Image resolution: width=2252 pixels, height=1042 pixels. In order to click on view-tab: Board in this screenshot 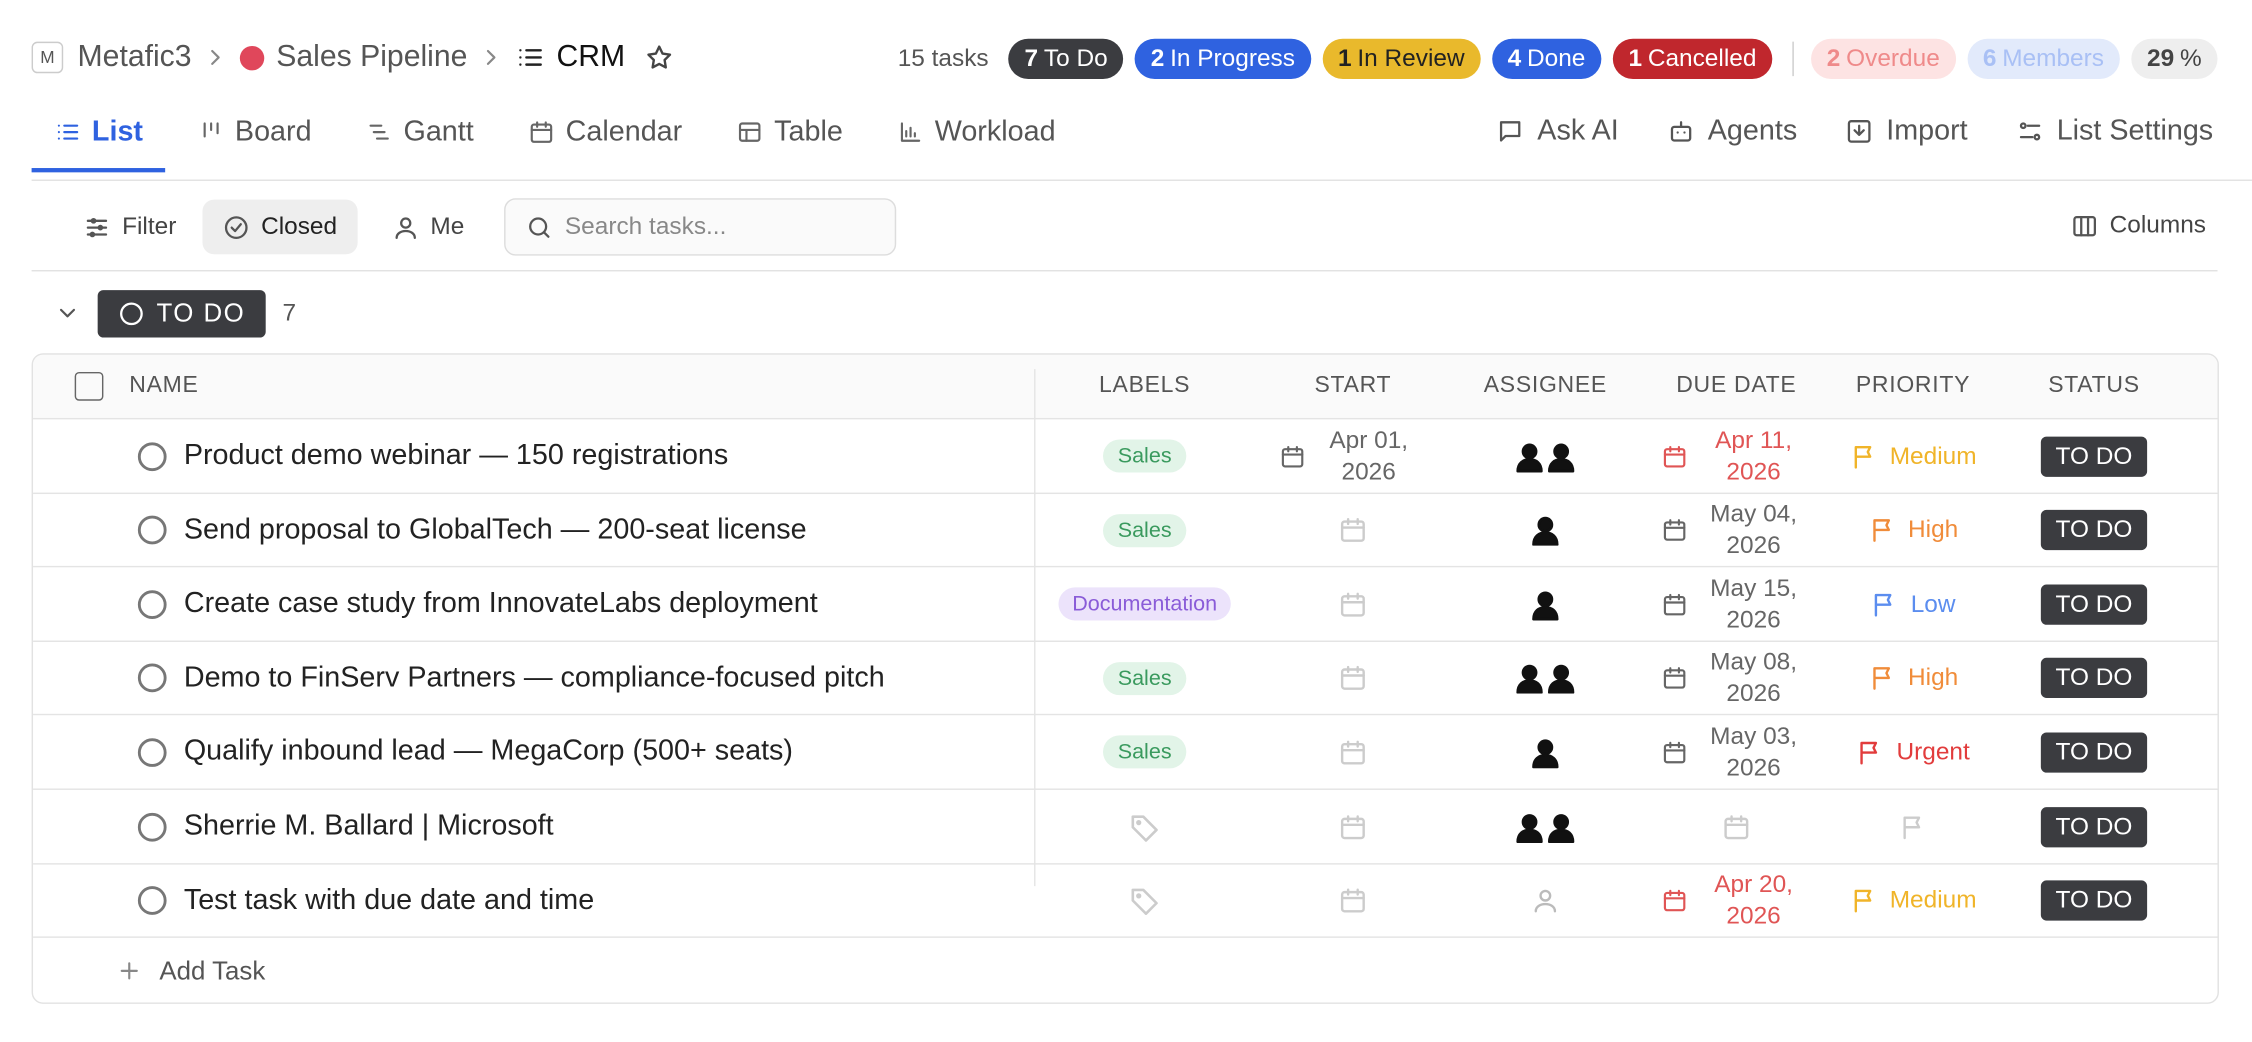, I will do `click(255, 132)`.